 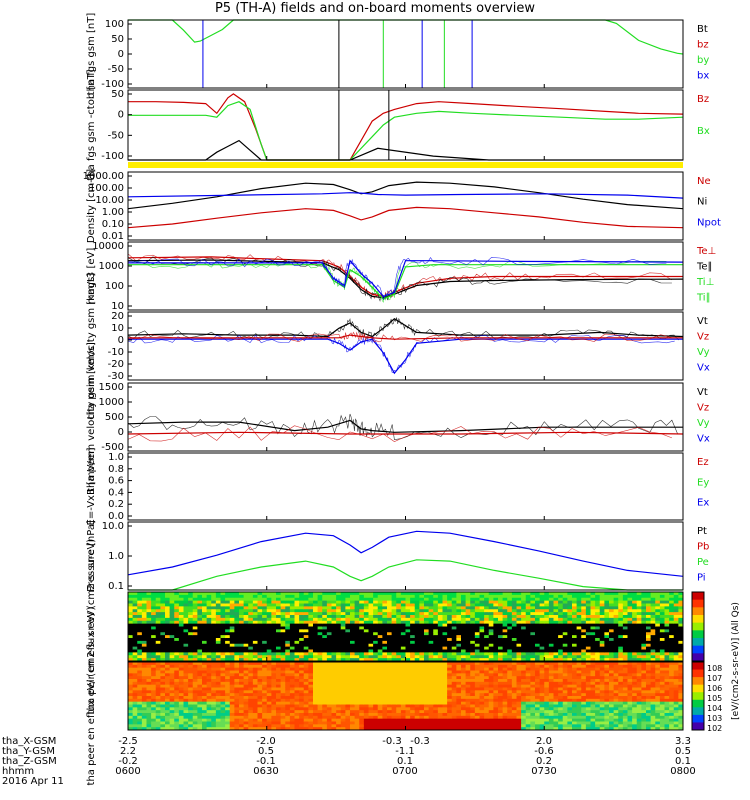 I want to click on legend-Vt: Vt, so click(x=702, y=392).